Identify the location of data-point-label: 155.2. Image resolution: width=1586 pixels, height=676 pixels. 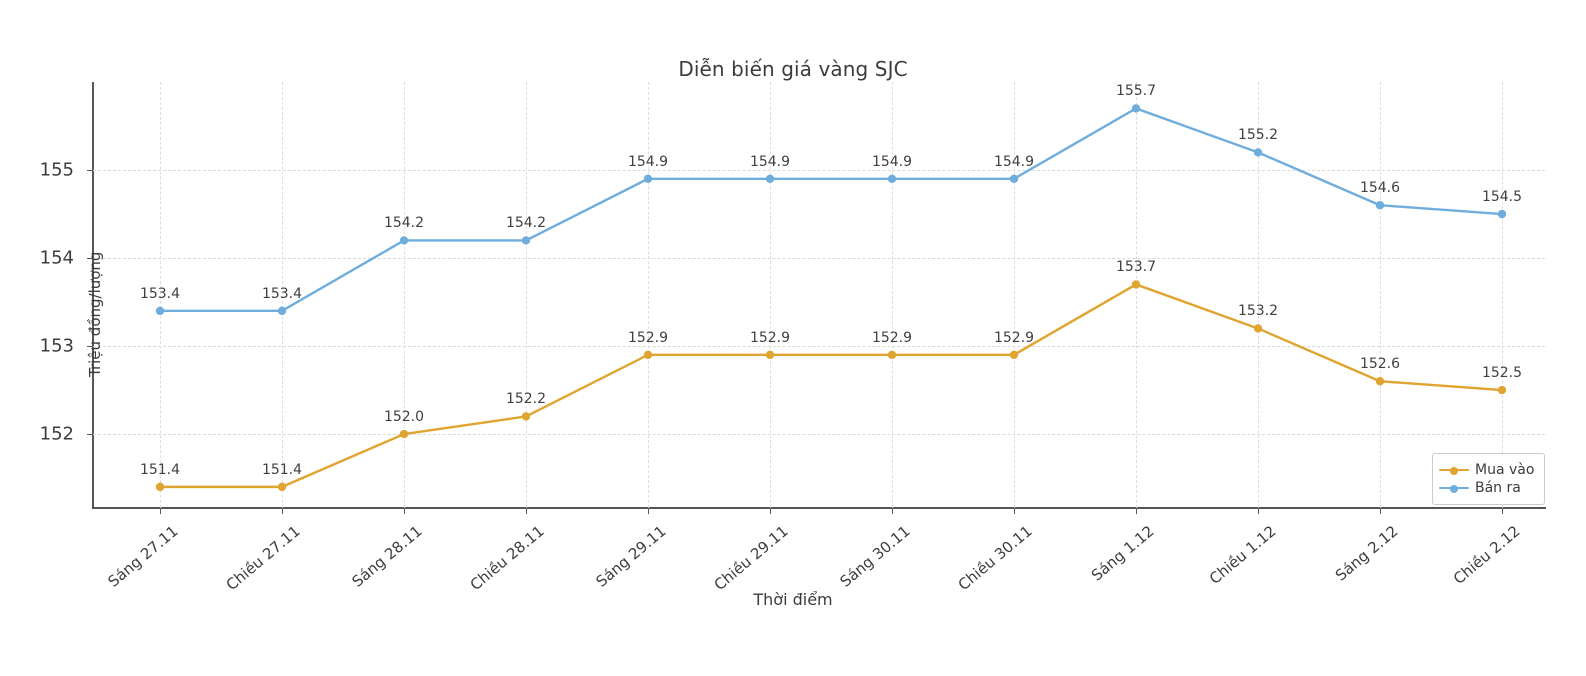
(1258, 135).